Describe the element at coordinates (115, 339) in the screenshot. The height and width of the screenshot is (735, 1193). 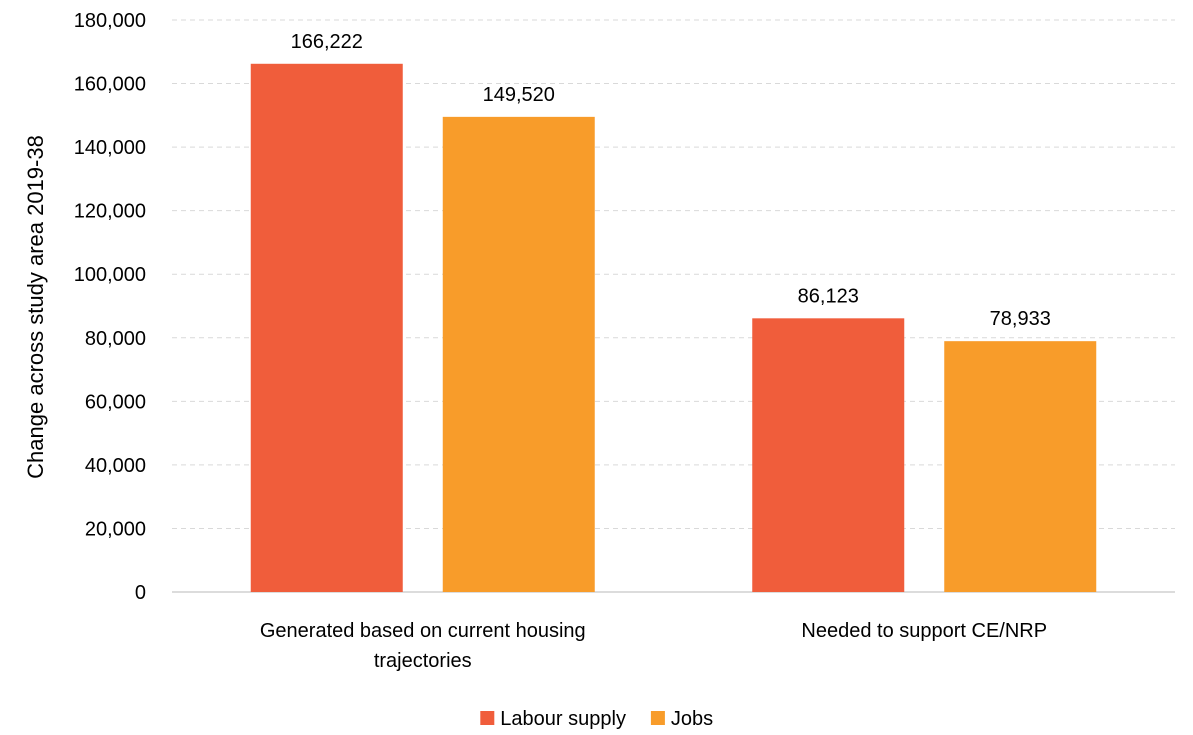
I see `y-tick-label: 80,000` at that location.